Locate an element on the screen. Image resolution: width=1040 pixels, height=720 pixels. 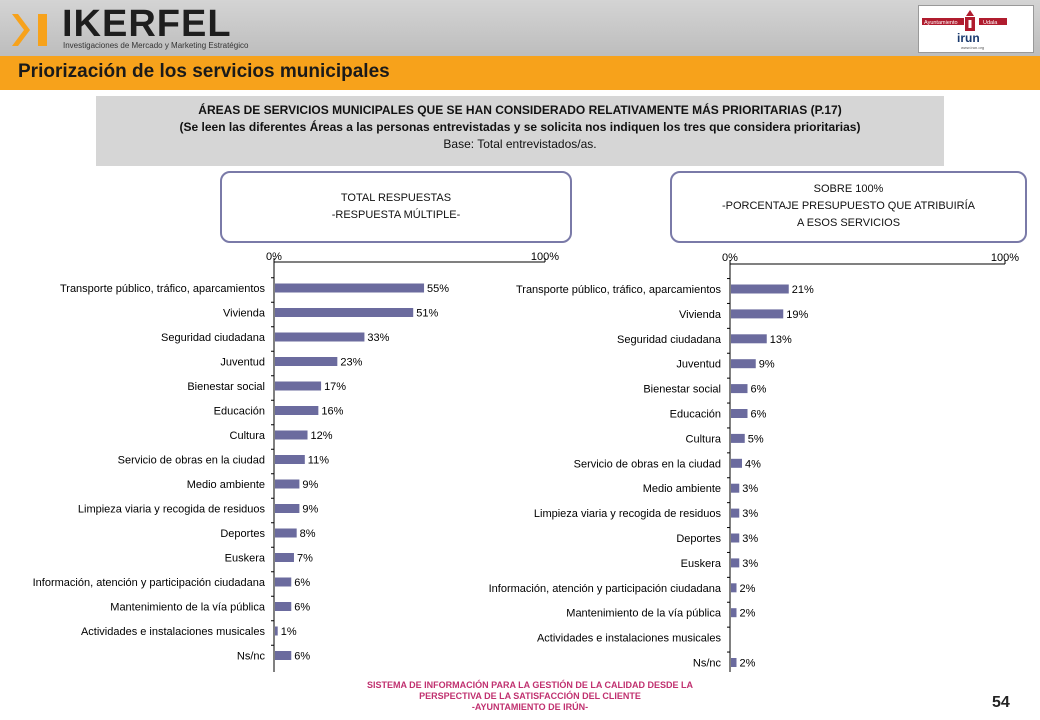
left-chart-header: TOTAL RESPUESTAS -RESPUESTA MÚLTIPLE- is located at coordinates (396, 207).